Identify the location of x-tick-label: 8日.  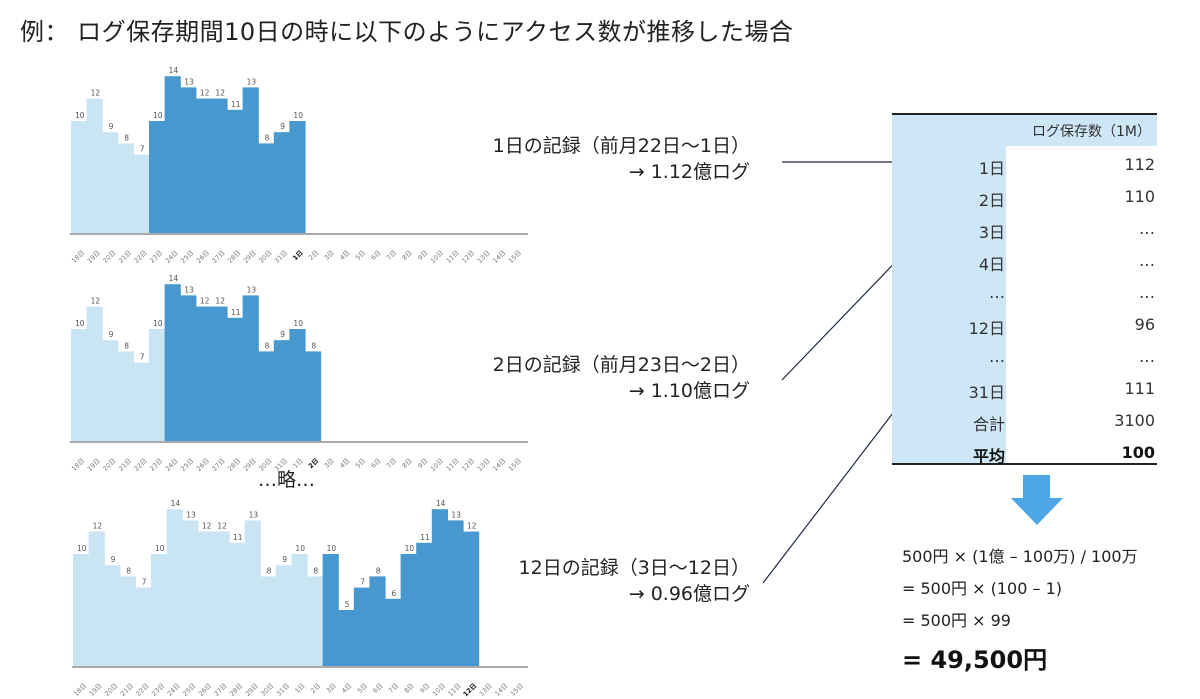
(409, 688).